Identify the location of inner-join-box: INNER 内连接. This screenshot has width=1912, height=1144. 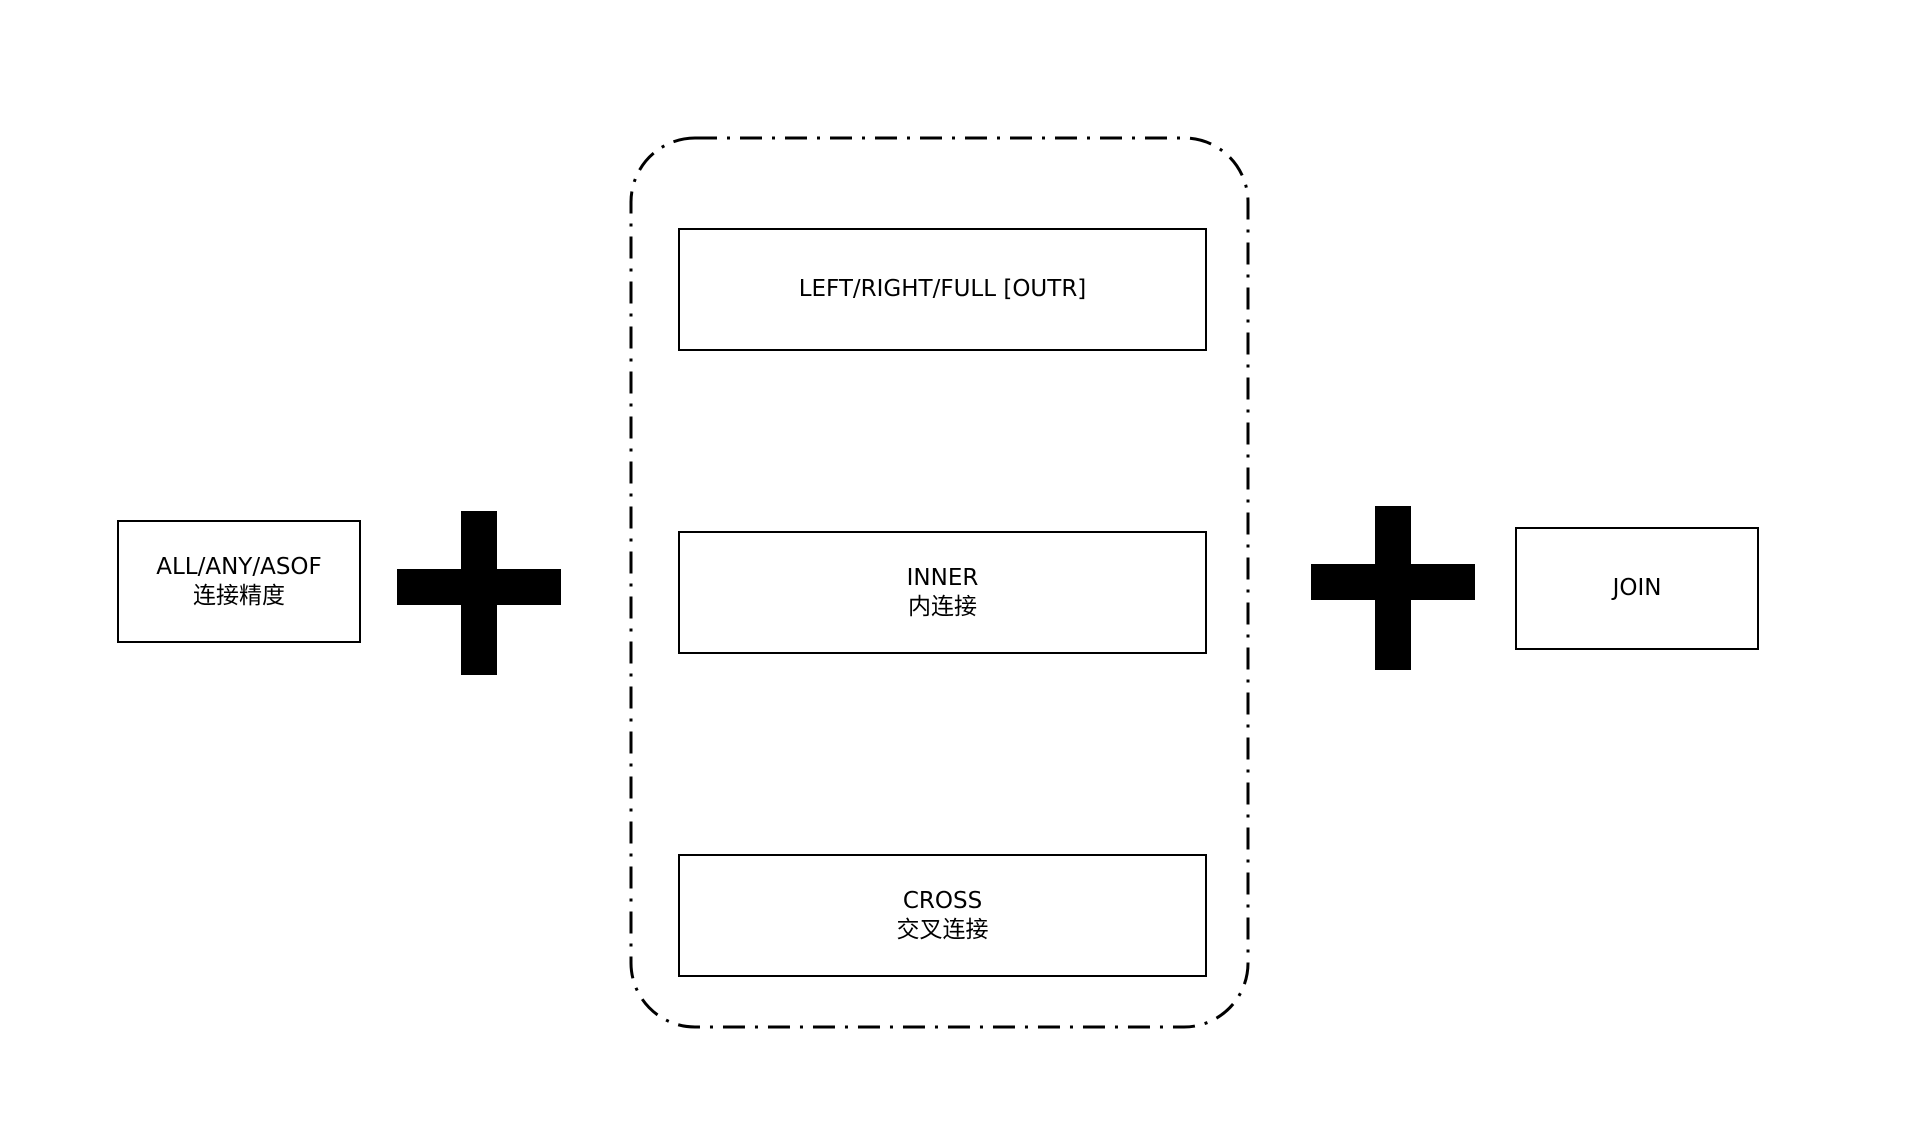
(942, 592).